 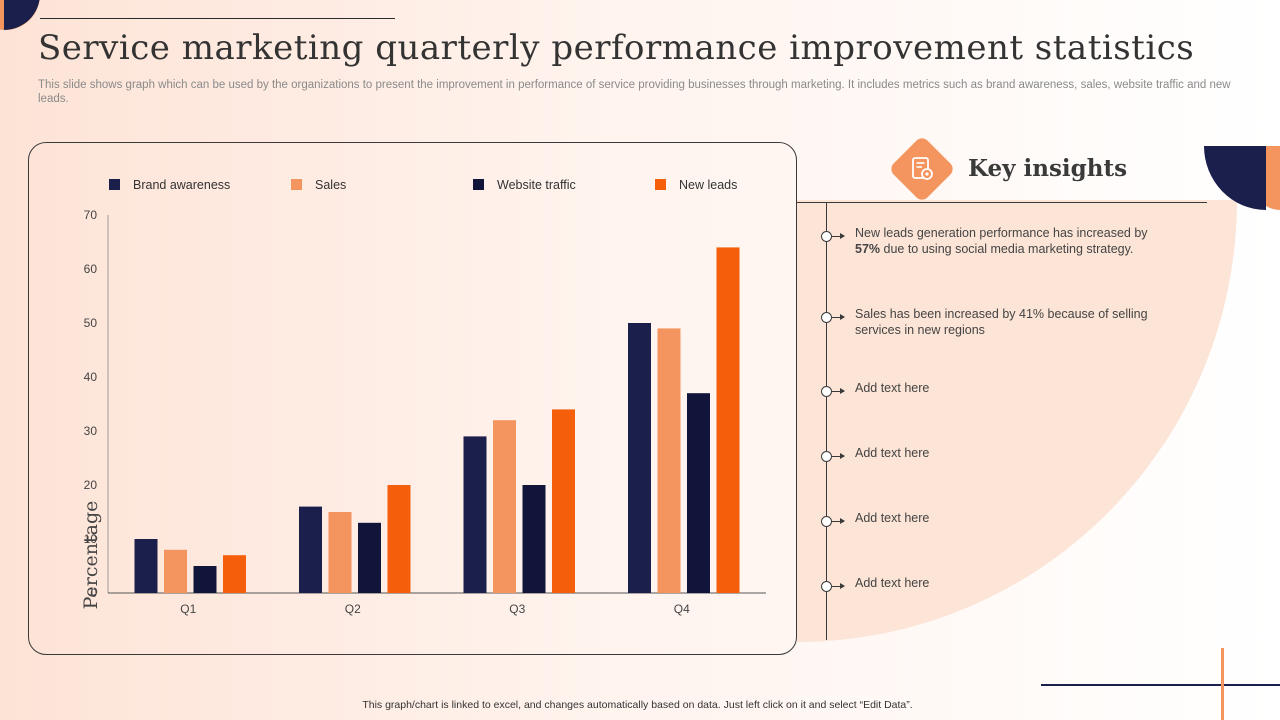 What do you see at coordinates (181, 185) in the screenshot?
I see `legend-label: Brand awareness` at bounding box center [181, 185].